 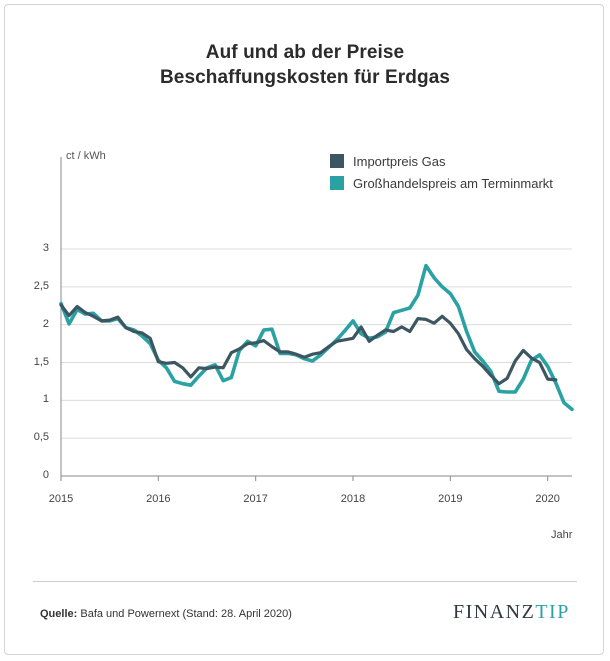 What do you see at coordinates (45, 248) in the screenshot?
I see `y-tick-label: 3` at bounding box center [45, 248].